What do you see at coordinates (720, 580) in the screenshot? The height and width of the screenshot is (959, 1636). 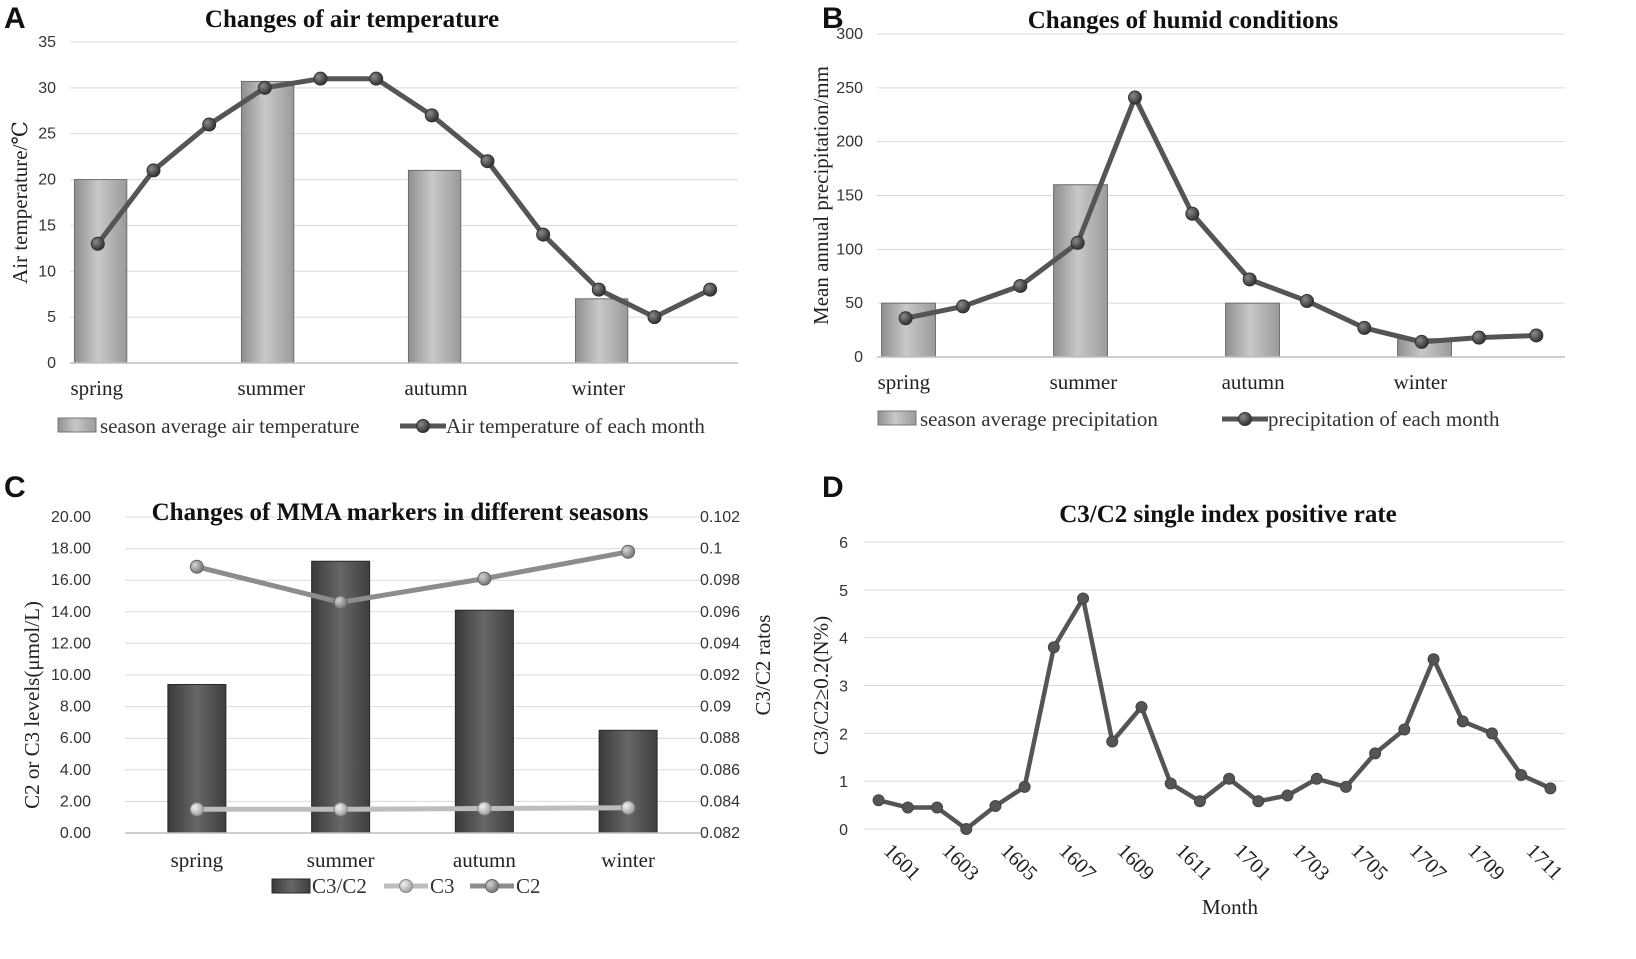 I see `y2-tick-label: 0.098` at bounding box center [720, 580].